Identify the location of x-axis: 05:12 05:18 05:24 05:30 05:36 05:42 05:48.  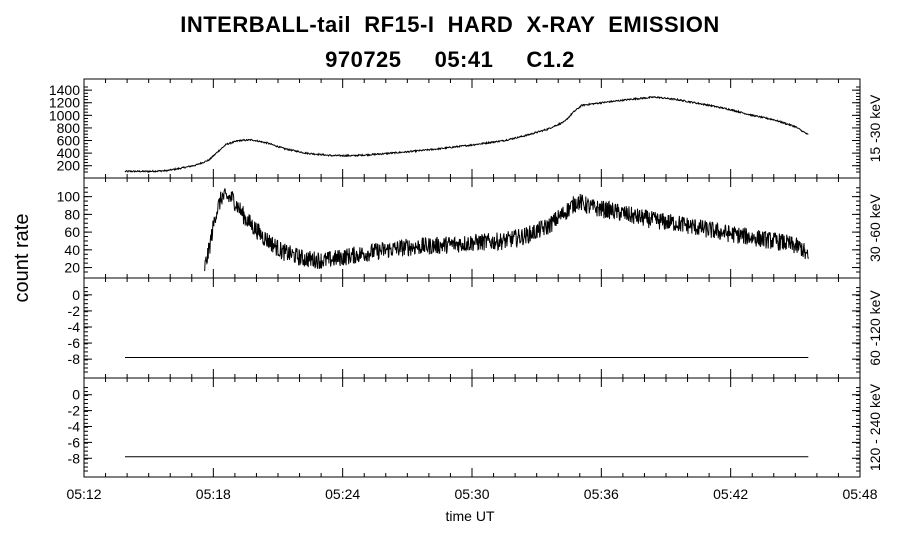
(471, 494).